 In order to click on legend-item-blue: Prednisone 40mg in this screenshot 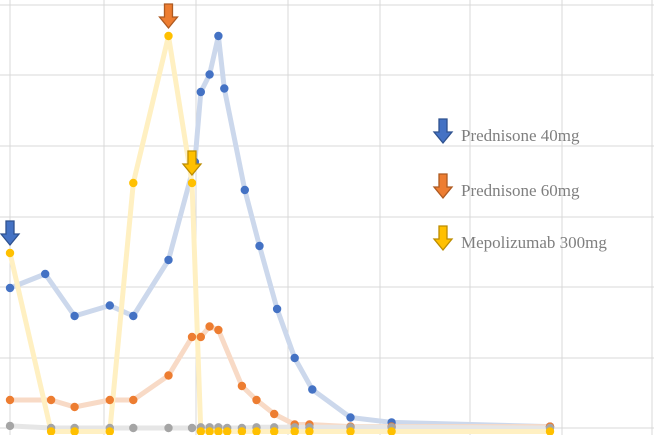, I will do `click(506, 131)`.